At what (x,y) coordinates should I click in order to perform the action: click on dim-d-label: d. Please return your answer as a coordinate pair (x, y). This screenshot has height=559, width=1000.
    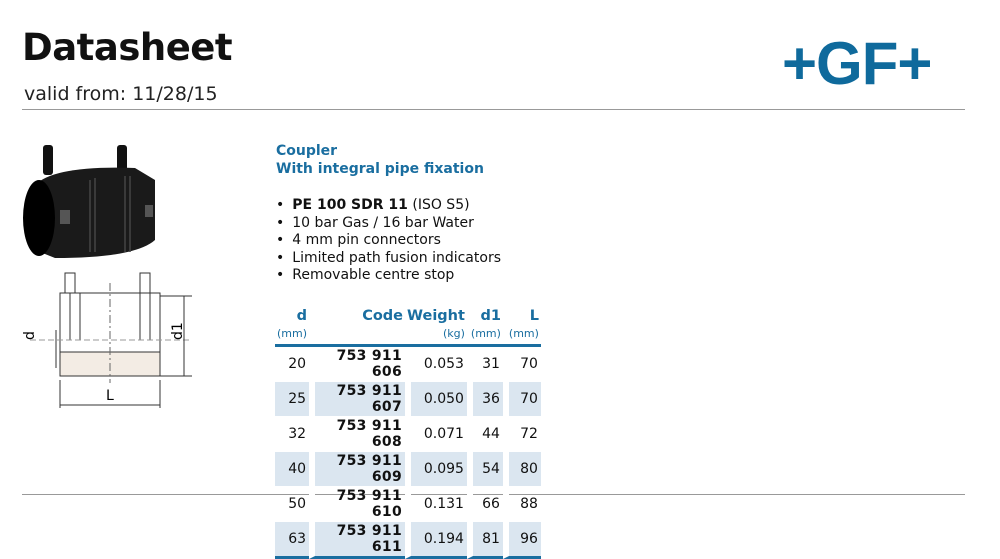
    Looking at the image, I should click on (30, 335).